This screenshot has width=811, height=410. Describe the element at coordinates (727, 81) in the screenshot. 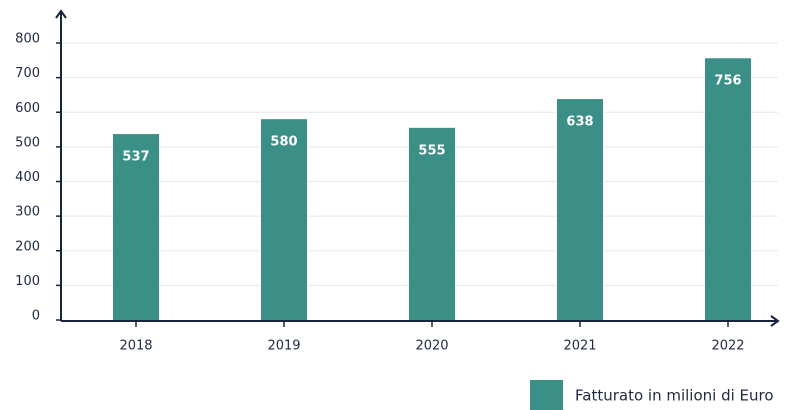

I see `data-label: 756` at that location.